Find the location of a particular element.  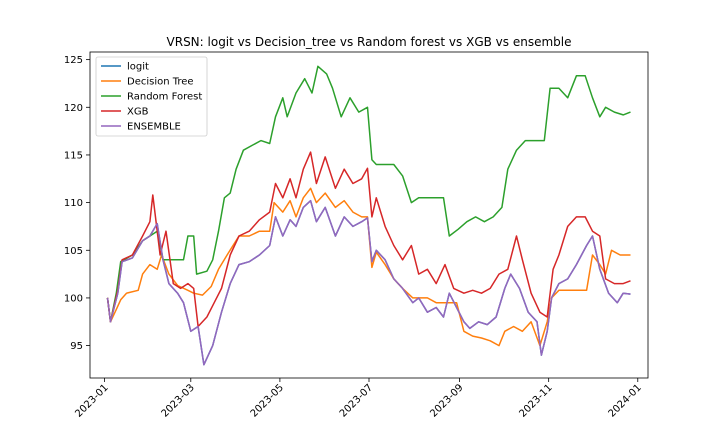

y-axis: 95 100 105 110 115 120 125 is located at coordinates (77, 203).